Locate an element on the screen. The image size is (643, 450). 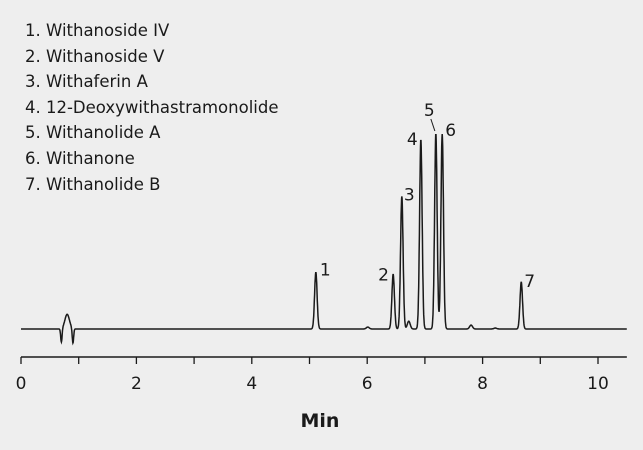
peak-label-6: 6 is located at coordinates (450, 131).